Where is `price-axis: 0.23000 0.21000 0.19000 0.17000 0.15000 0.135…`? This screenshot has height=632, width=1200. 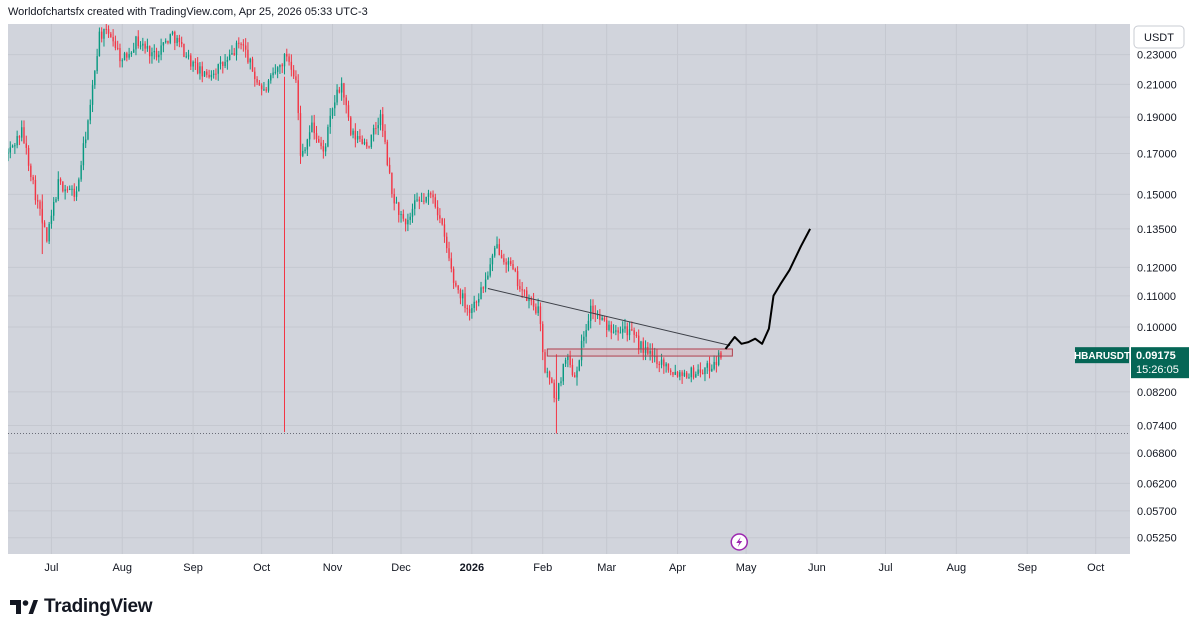 price-axis: 0.23000 0.21000 0.19000 0.17000 0.15000 0.135… is located at coordinates (1159, 285).